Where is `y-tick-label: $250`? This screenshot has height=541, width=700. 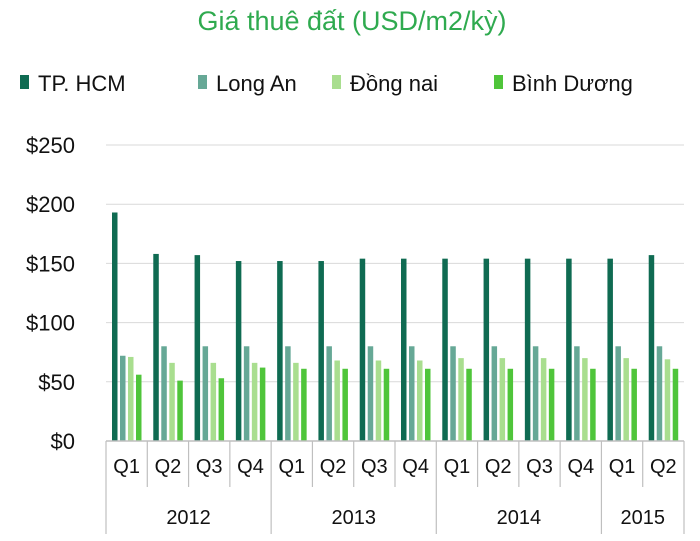
y-tick-label: $250 is located at coordinates (50, 145).